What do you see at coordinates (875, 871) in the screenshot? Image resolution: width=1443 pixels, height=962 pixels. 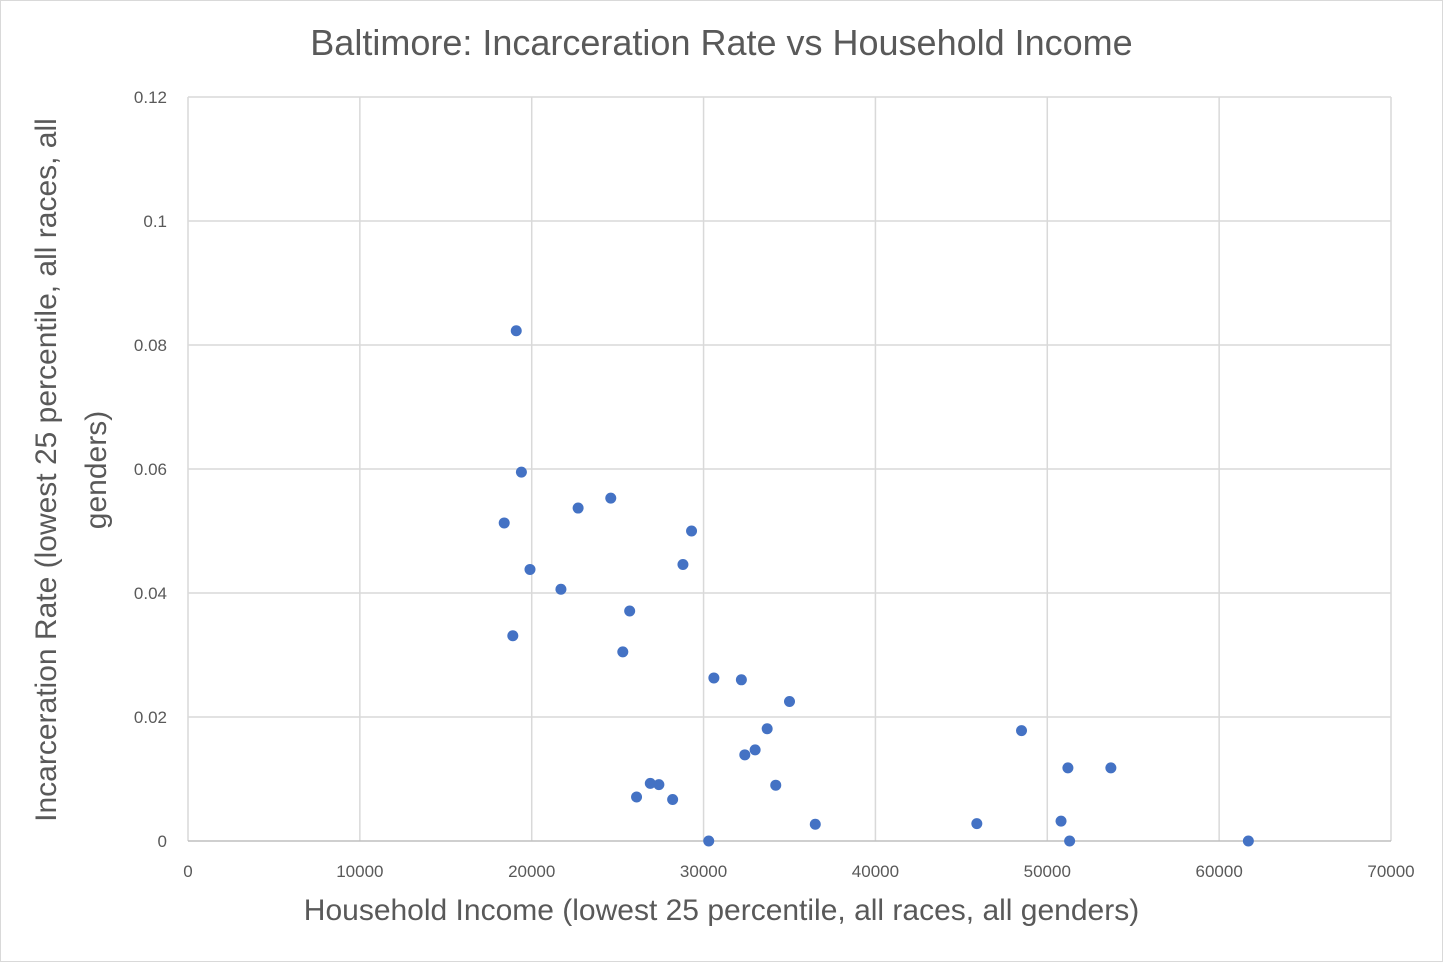 I see `x-tick-label: 40000` at bounding box center [875, 871].